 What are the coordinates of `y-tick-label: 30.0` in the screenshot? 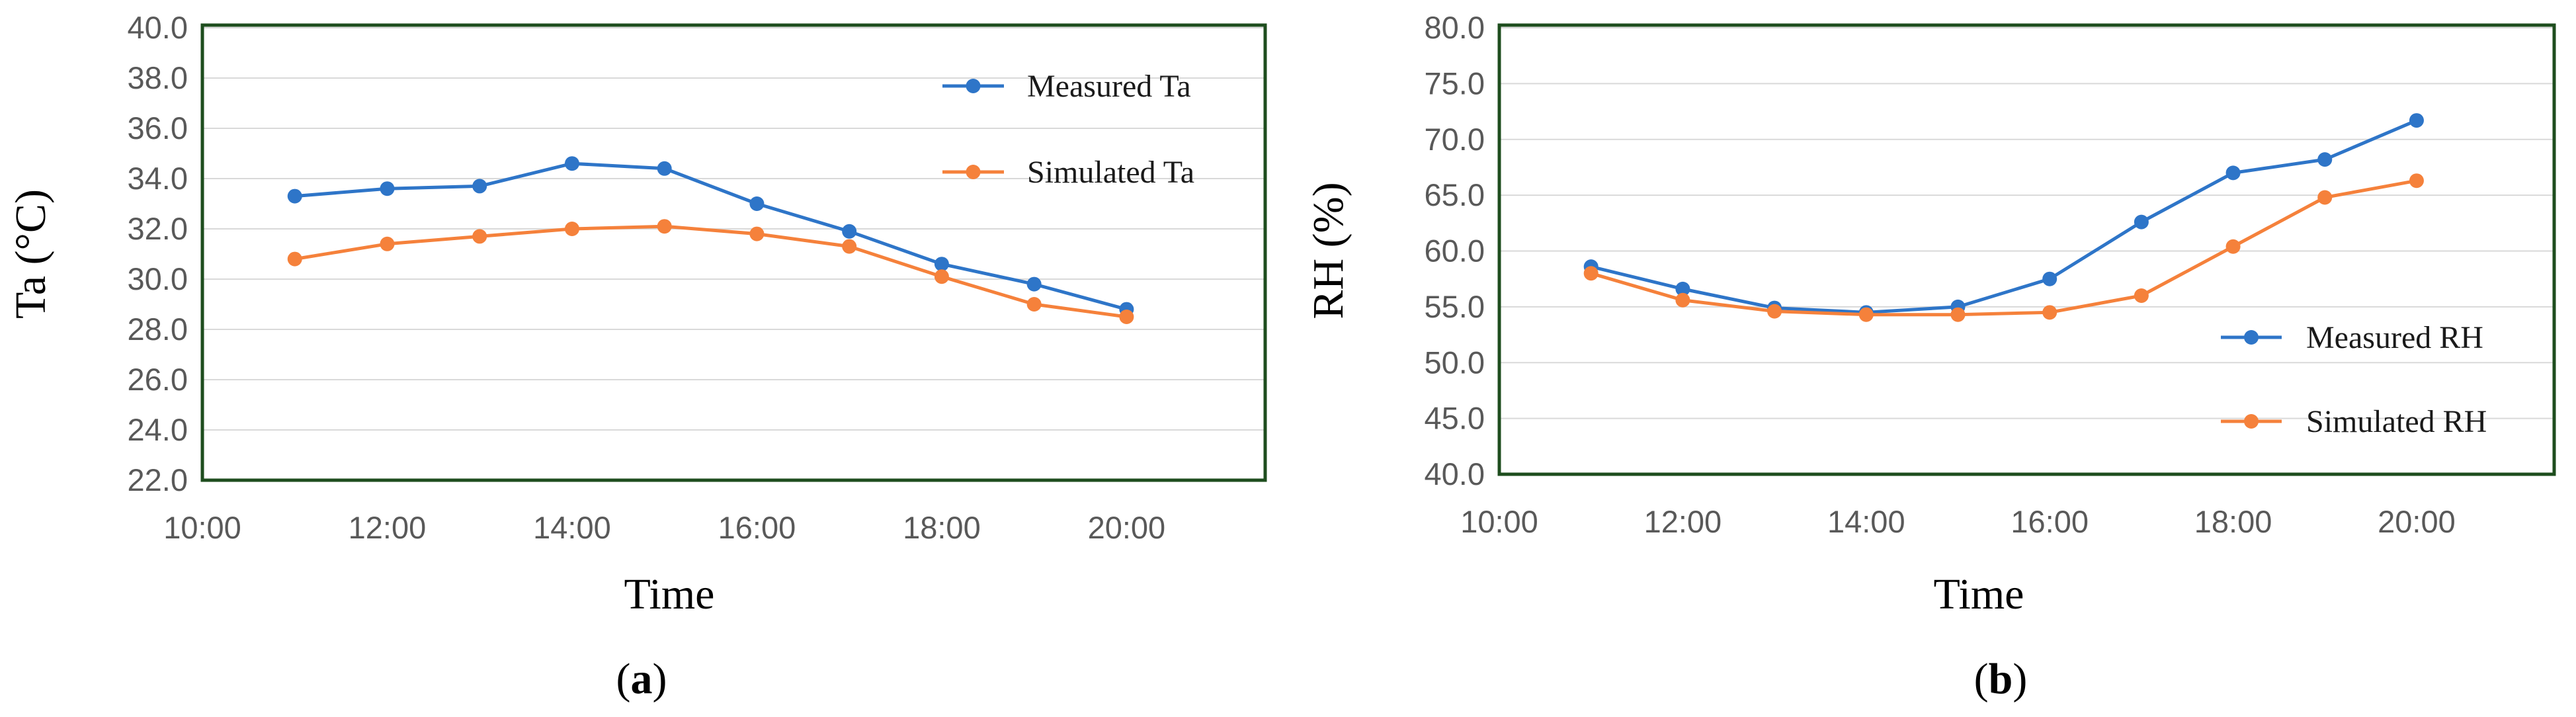 It's located at (158, 278).